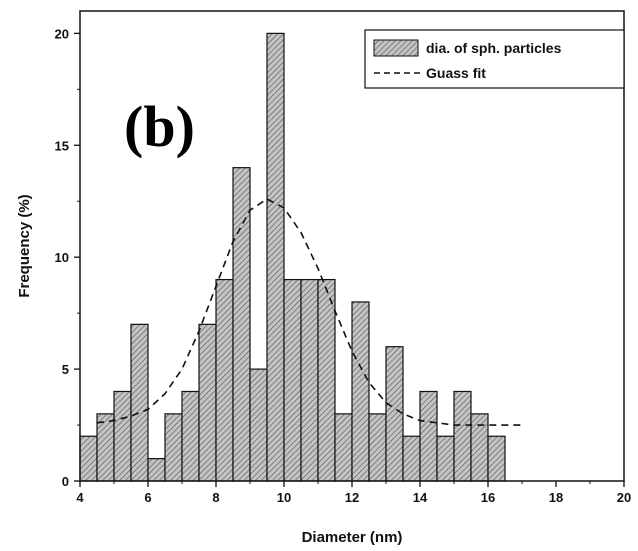 This screenshot has height=551, width=638. I want to click on legend: dia. of sph. particles Guass fit, so click(494, 59).